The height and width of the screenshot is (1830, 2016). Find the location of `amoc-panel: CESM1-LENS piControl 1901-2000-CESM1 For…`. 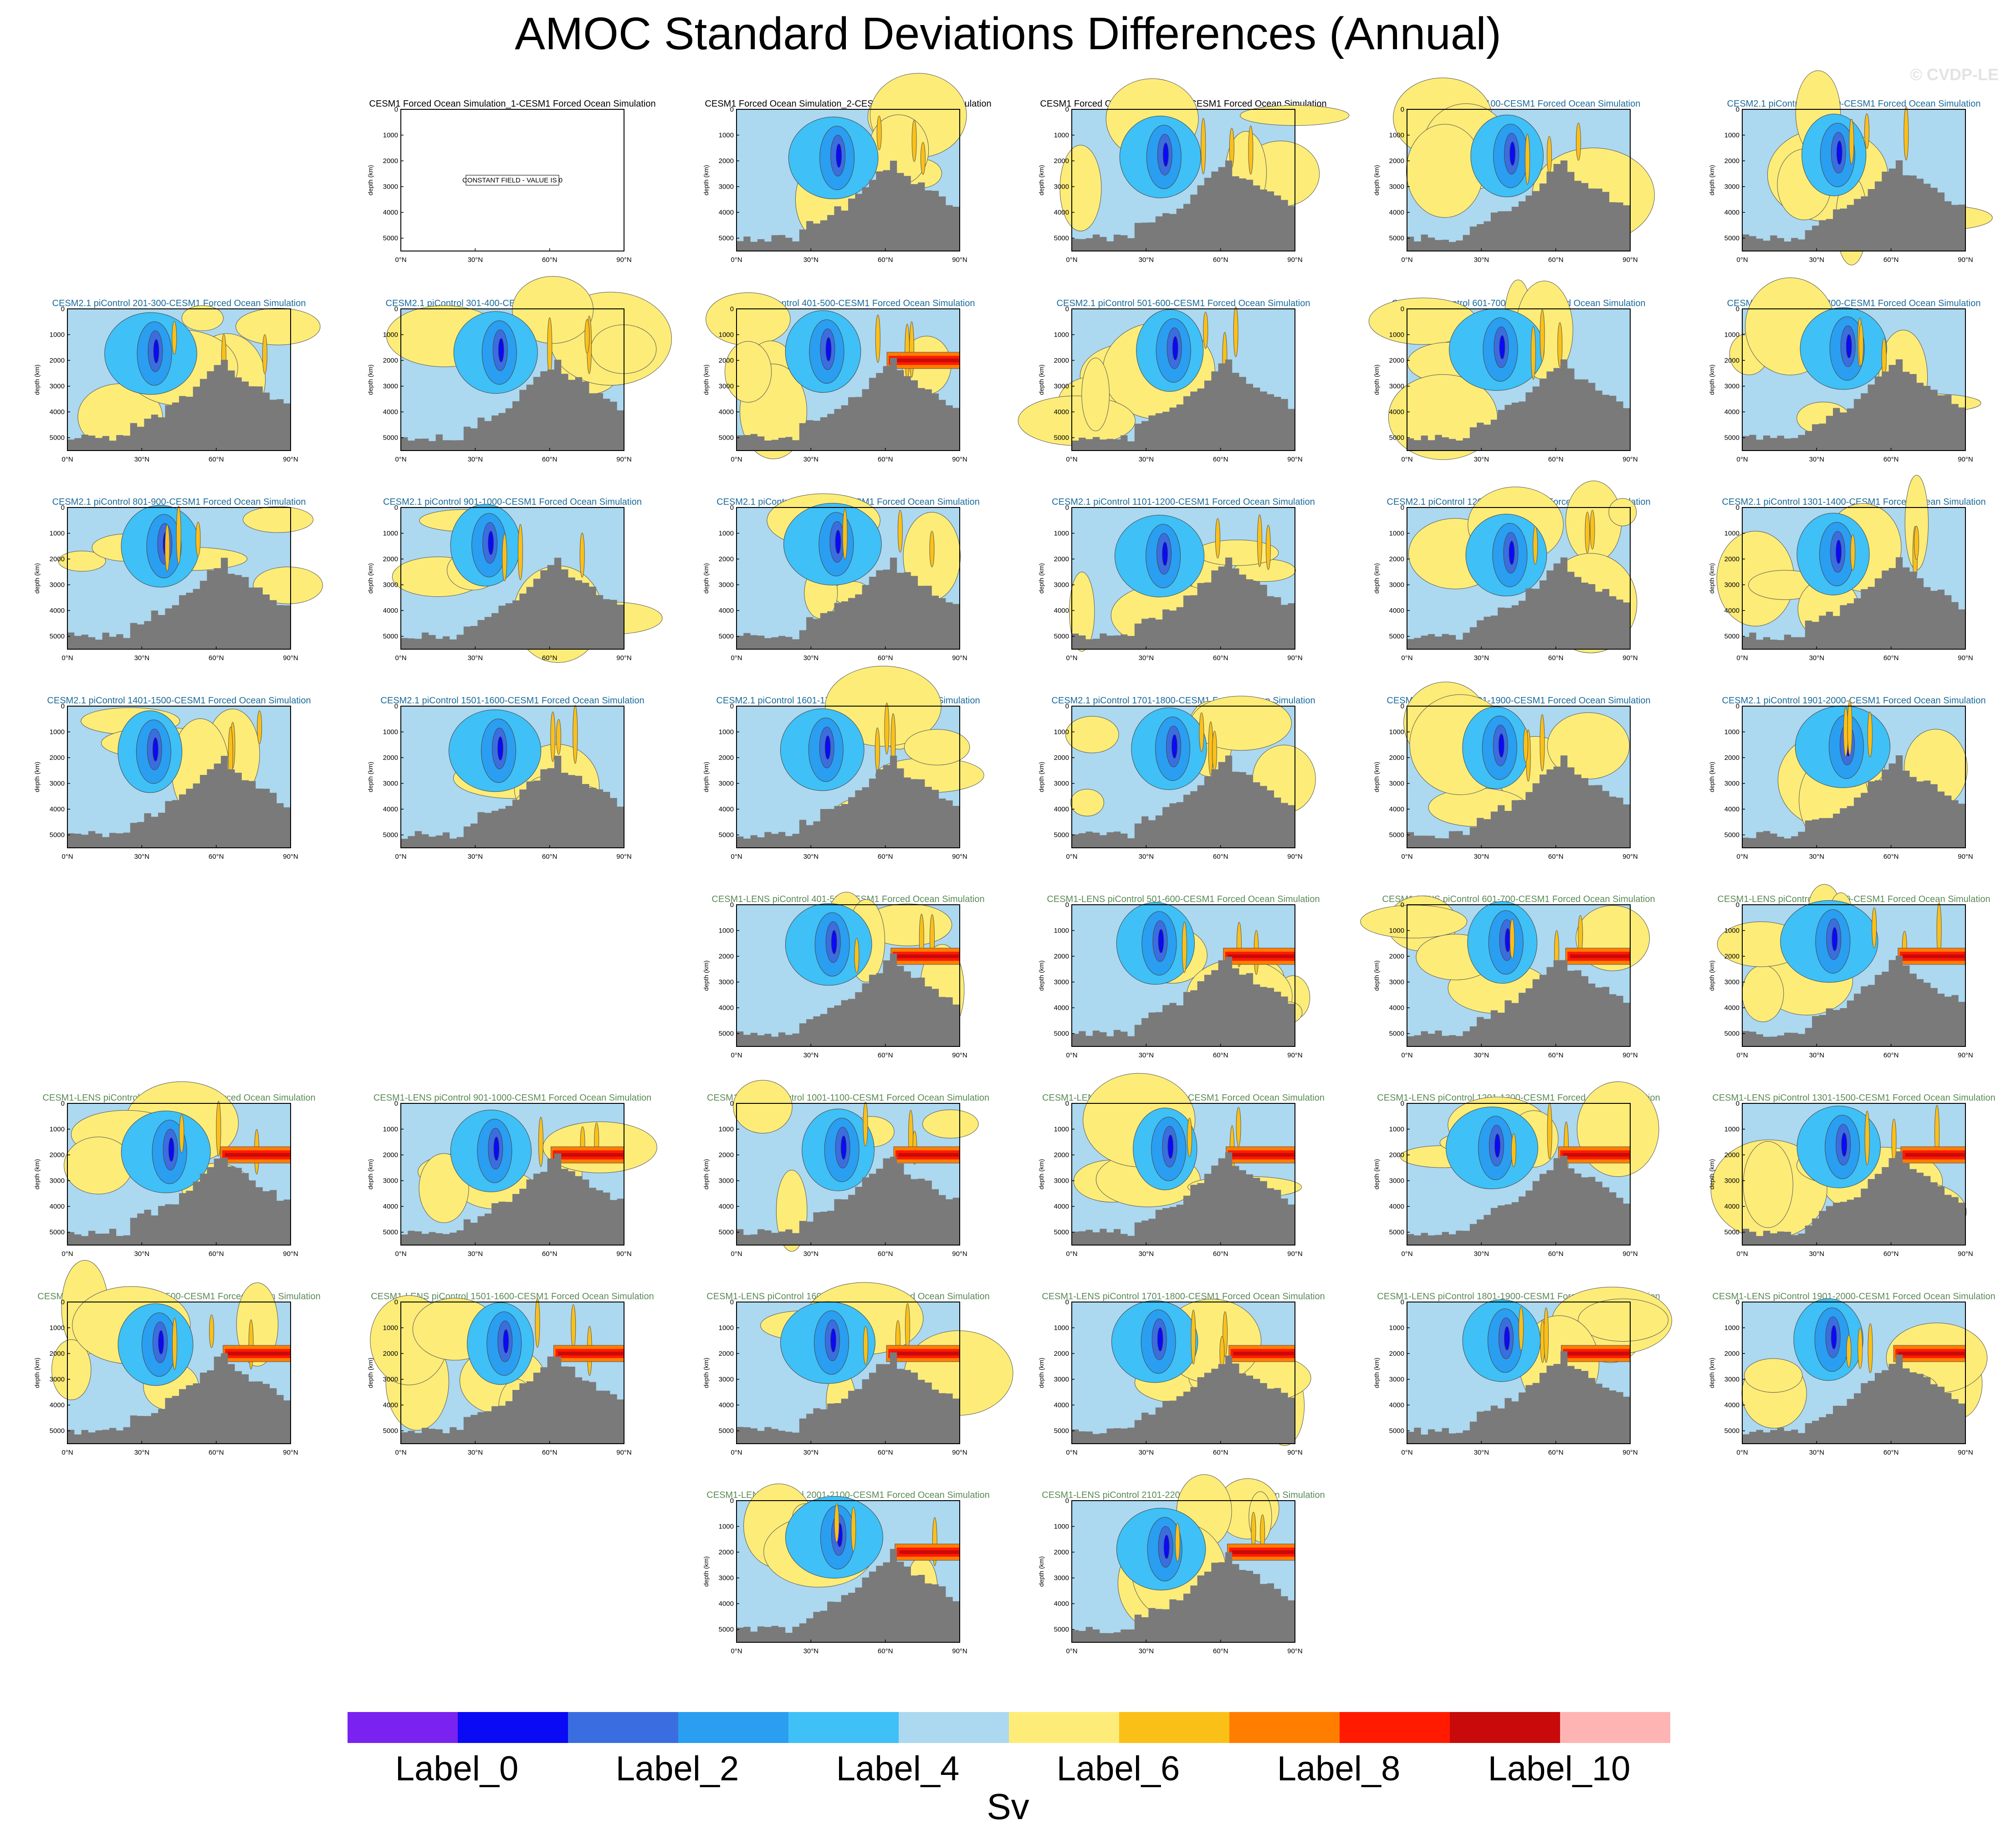

amoc-panel: CESM1-LENS piControl 1901-2000-CESM1 For… is located at coordinates (1852, 1380).